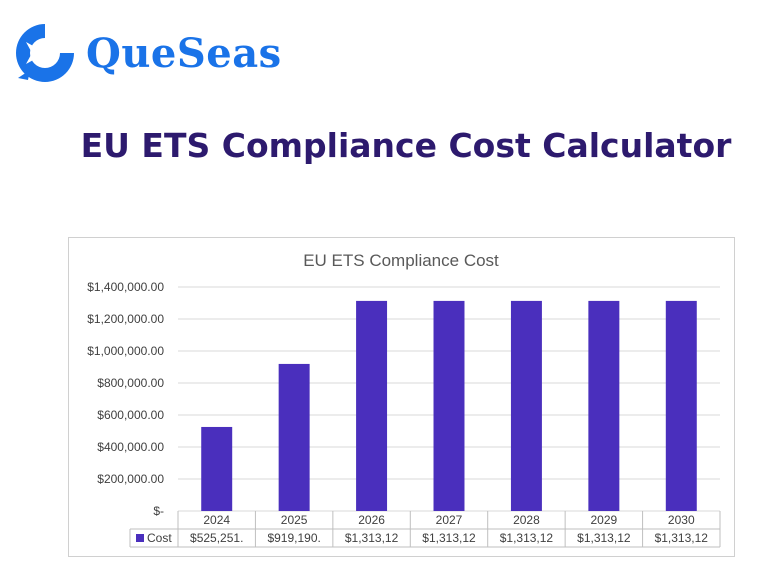 The height and width of the screenshot is (573, 782). Describe the element at coordinates (125, 287) in the screenshot. I see `y-tick-label: $1,400,000.00` at that location.